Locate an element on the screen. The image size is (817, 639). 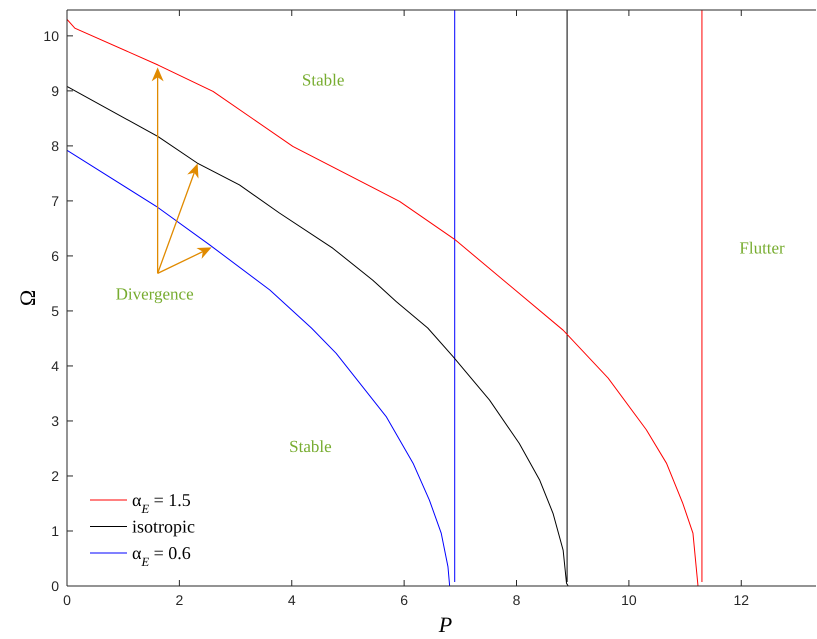
annotation: Divergence is located at coordinates (155, 294).